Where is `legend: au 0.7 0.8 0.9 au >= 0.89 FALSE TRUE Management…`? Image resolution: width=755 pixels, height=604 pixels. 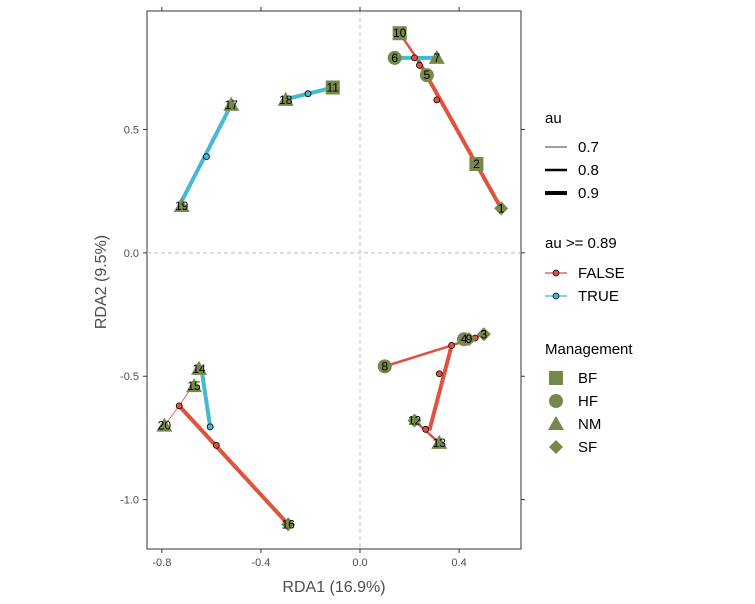
legend: au 0.7 0.8 0.9 au >= 0.89 FALSE TRUE Management… is located at coordinates (589, 283).